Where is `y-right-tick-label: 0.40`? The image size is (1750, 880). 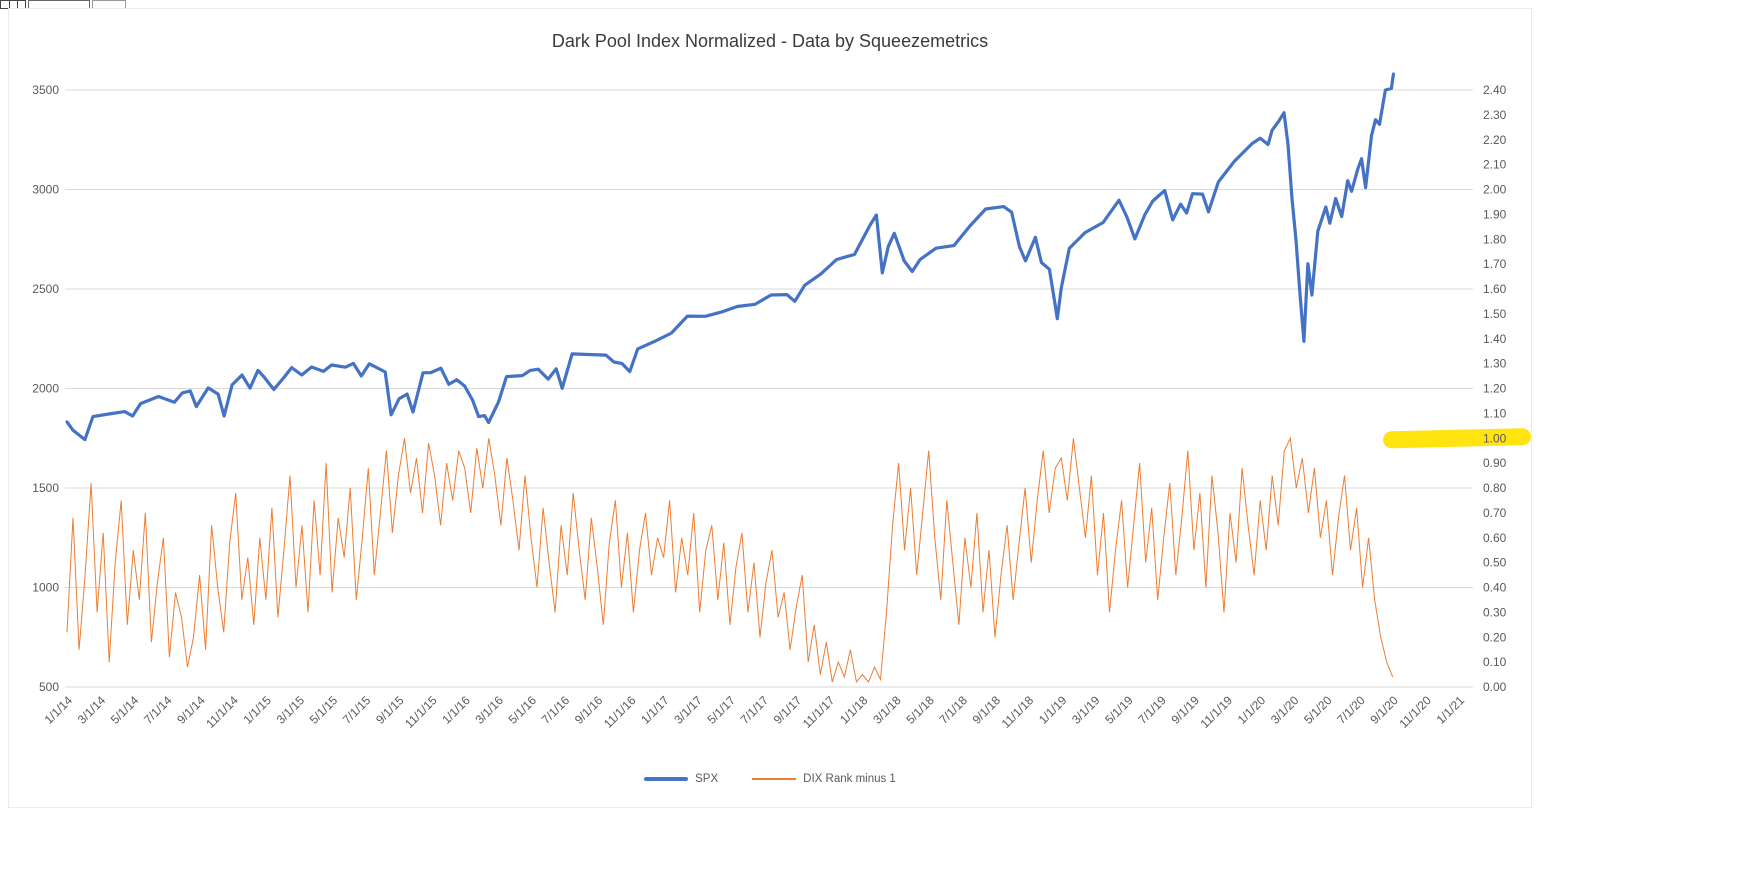 y-right-tick-label: 0.40 is located at coordinates (1495, 588).